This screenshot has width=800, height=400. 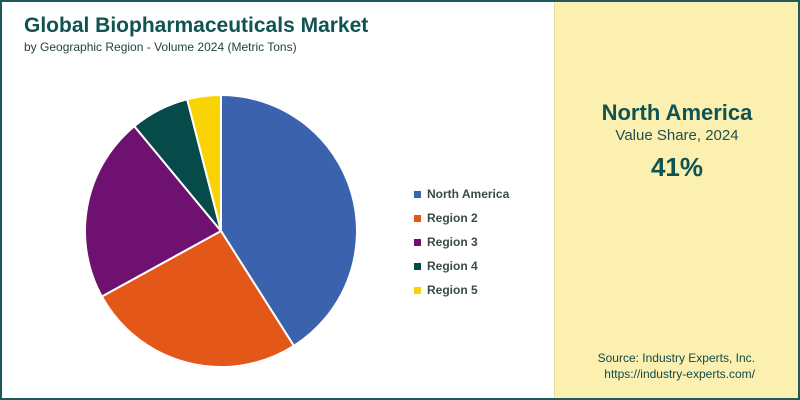 I want to click on legend-label: Region 4, so click(x=452, y=266).